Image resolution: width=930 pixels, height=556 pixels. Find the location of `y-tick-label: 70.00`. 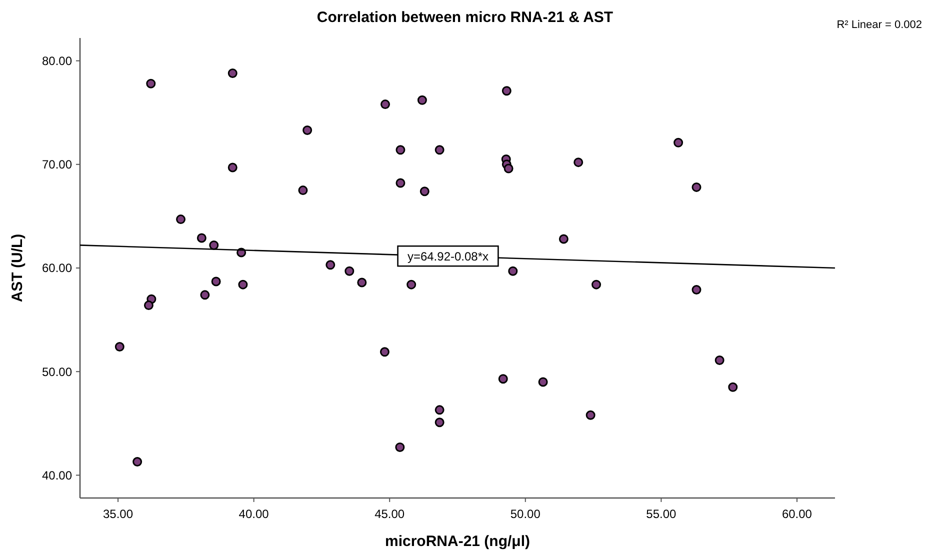

y-tick-label: 70.00 is located at coordinates (57, 165).